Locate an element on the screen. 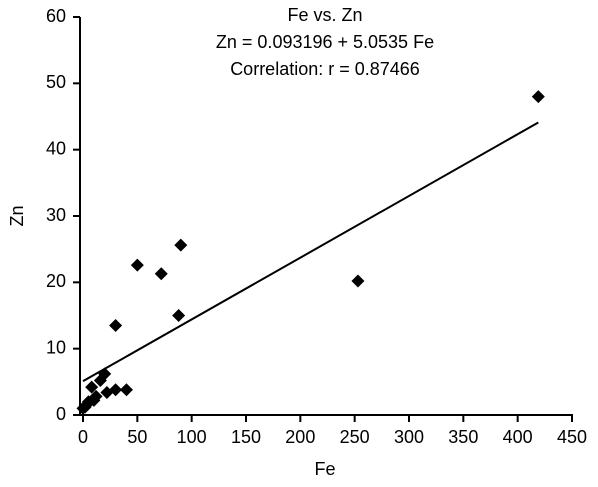  x-tick-label: 350 is located at coordinates (463, 437).